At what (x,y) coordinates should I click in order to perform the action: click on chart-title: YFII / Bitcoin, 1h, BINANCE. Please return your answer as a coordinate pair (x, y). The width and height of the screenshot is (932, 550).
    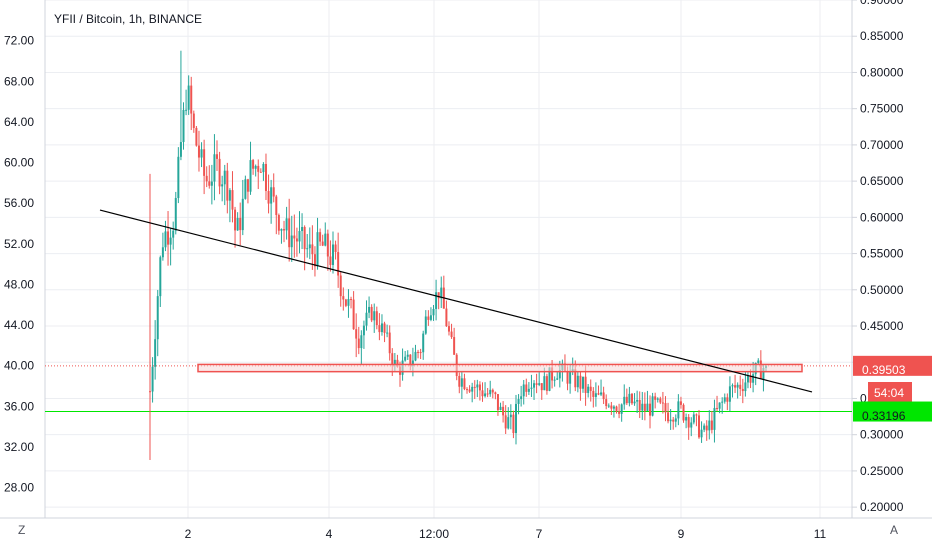
    Looking at the image, I should click on (128, 19).